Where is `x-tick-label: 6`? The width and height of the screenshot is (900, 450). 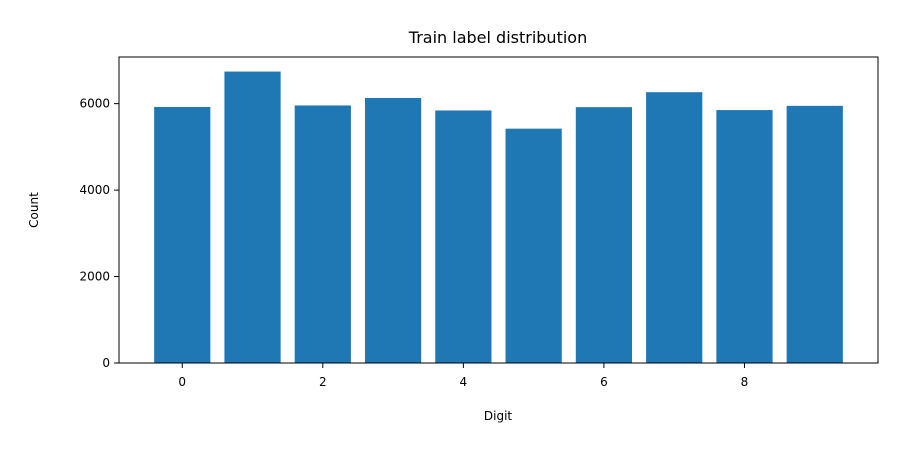 x-tick-label: 6 is located at coordinates (604, 382).